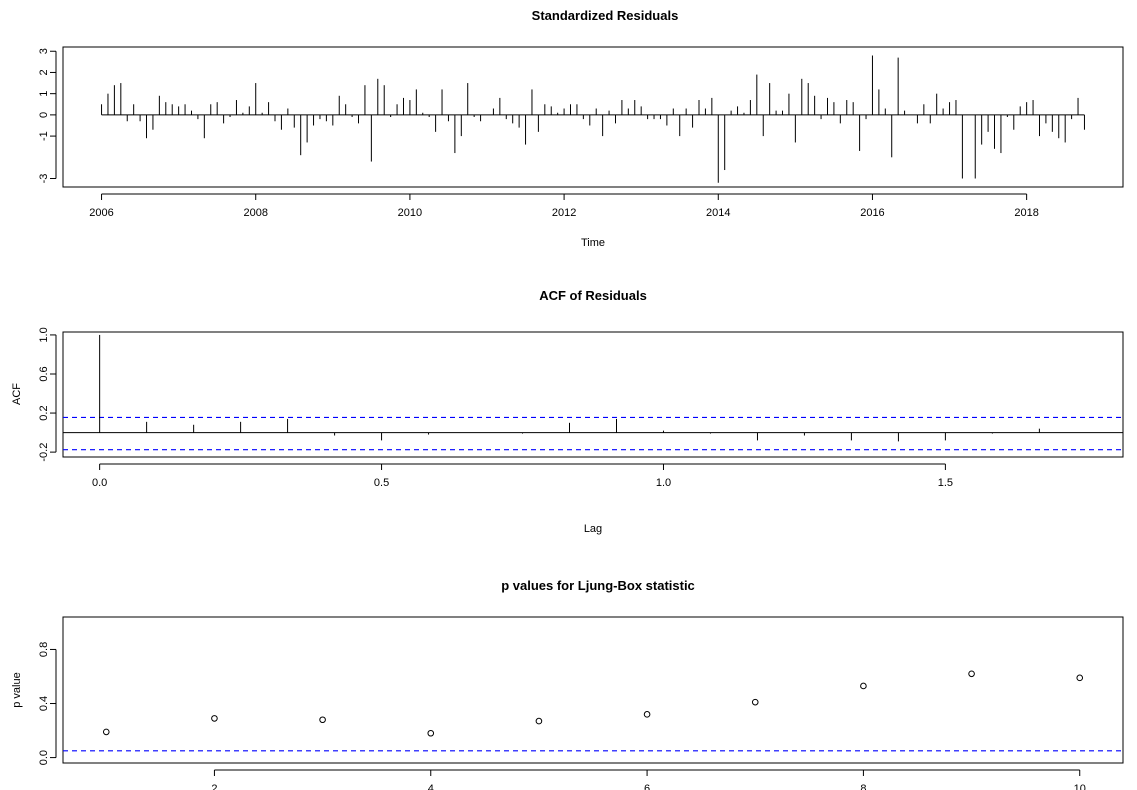  I want to click on p2-xtick-label: 0.0, so click(99, 483).